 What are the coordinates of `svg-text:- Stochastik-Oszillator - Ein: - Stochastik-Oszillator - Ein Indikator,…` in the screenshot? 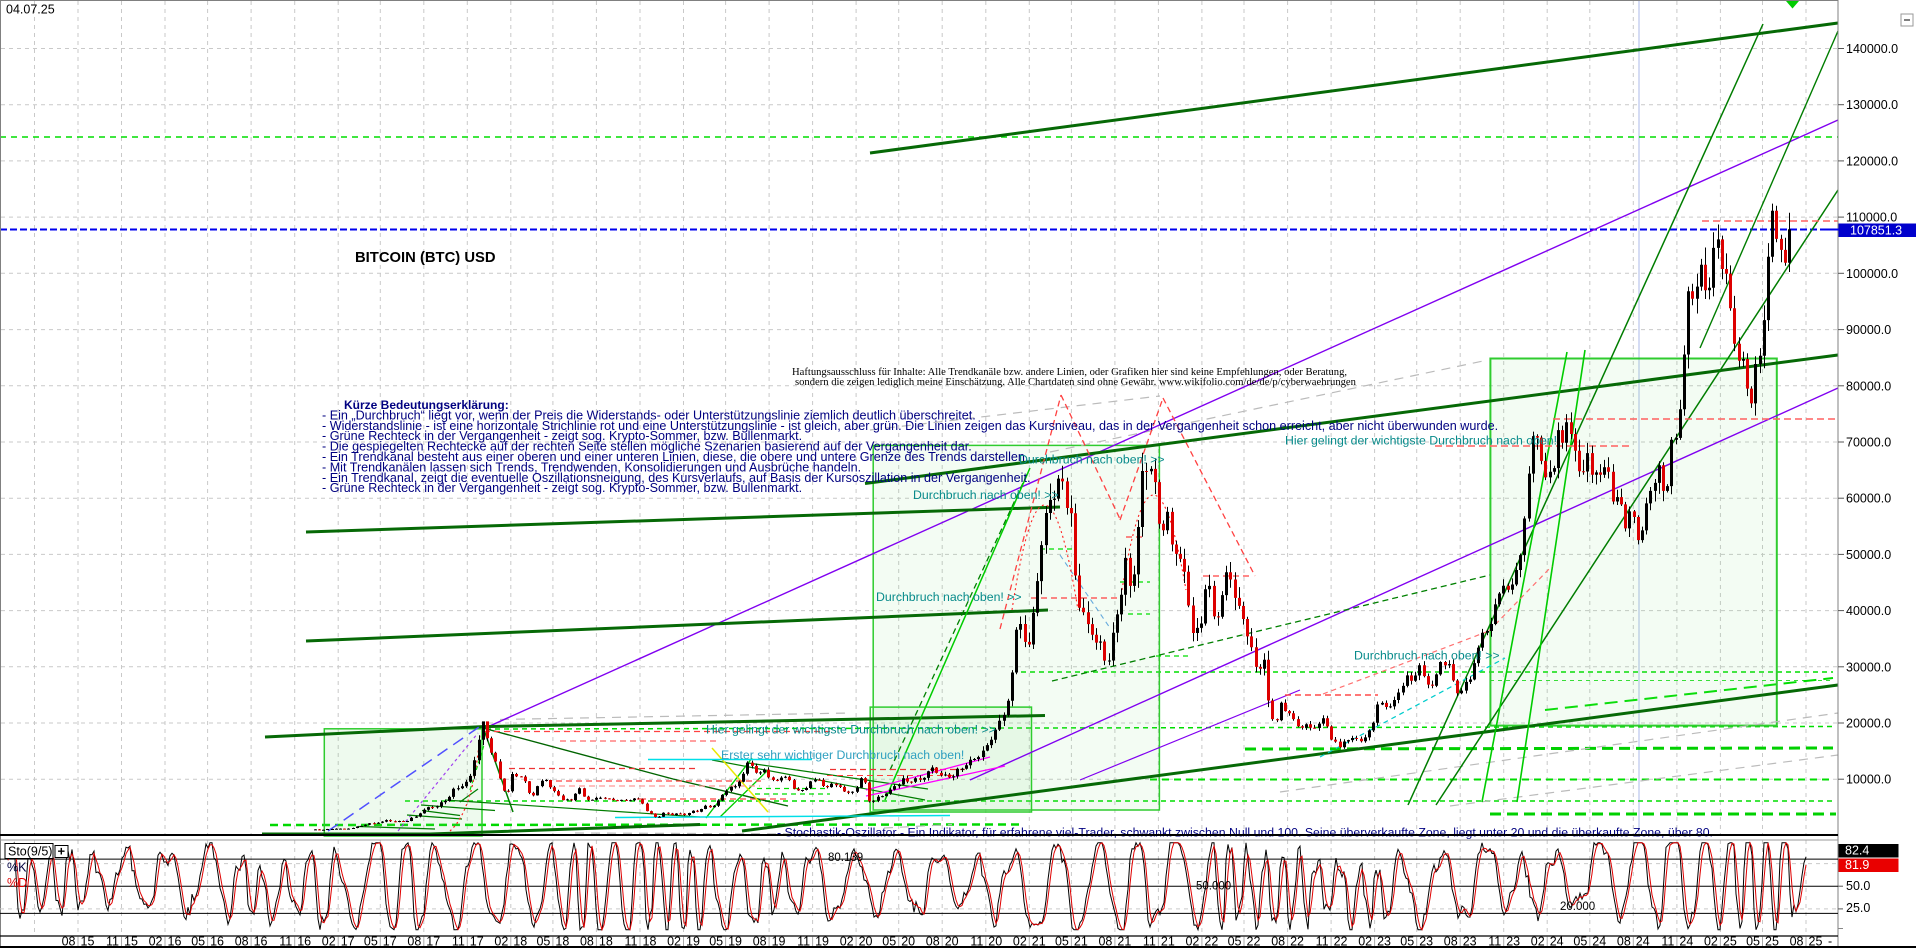 It's located at (1245, 833).